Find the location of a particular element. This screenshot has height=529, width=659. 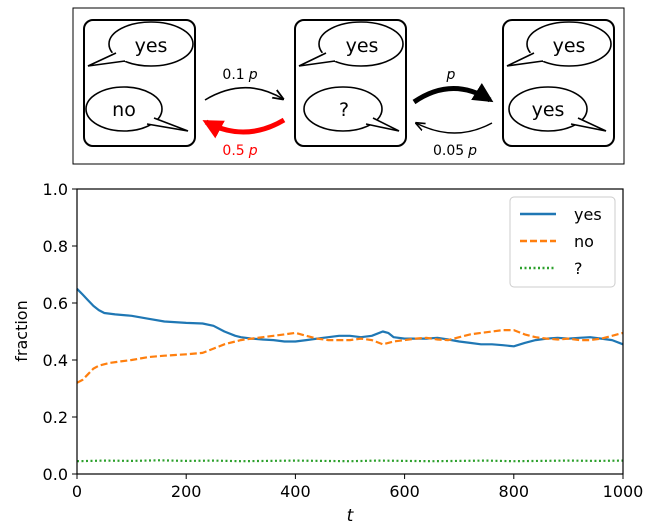

state-middle: yes ? is located at coordinates (350, 83).